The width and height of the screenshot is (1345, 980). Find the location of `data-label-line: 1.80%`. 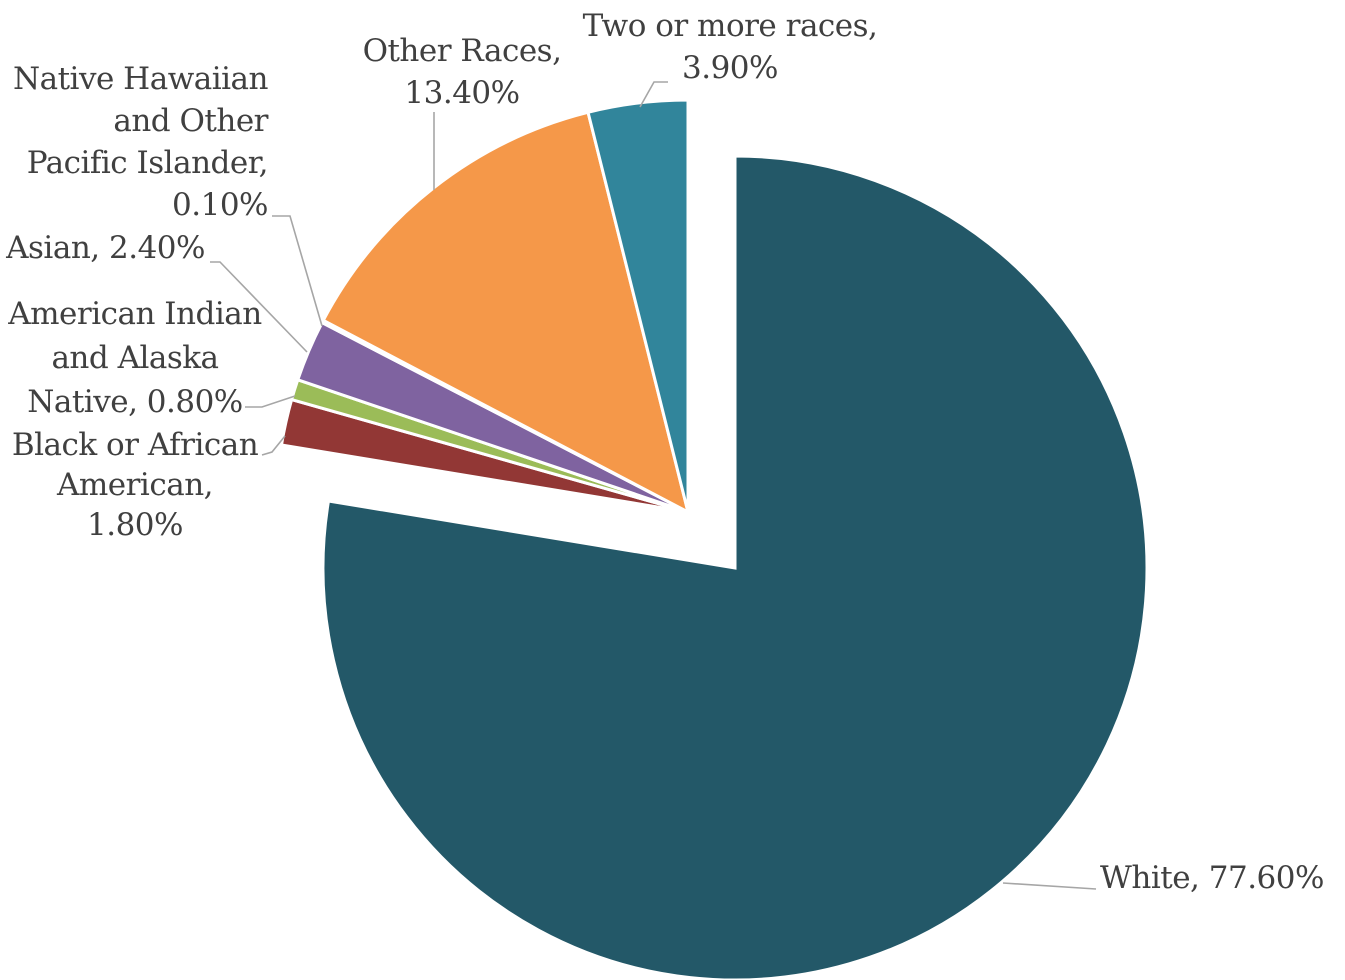

data-label-line: 1.80% is located at coordinates (135, 525).